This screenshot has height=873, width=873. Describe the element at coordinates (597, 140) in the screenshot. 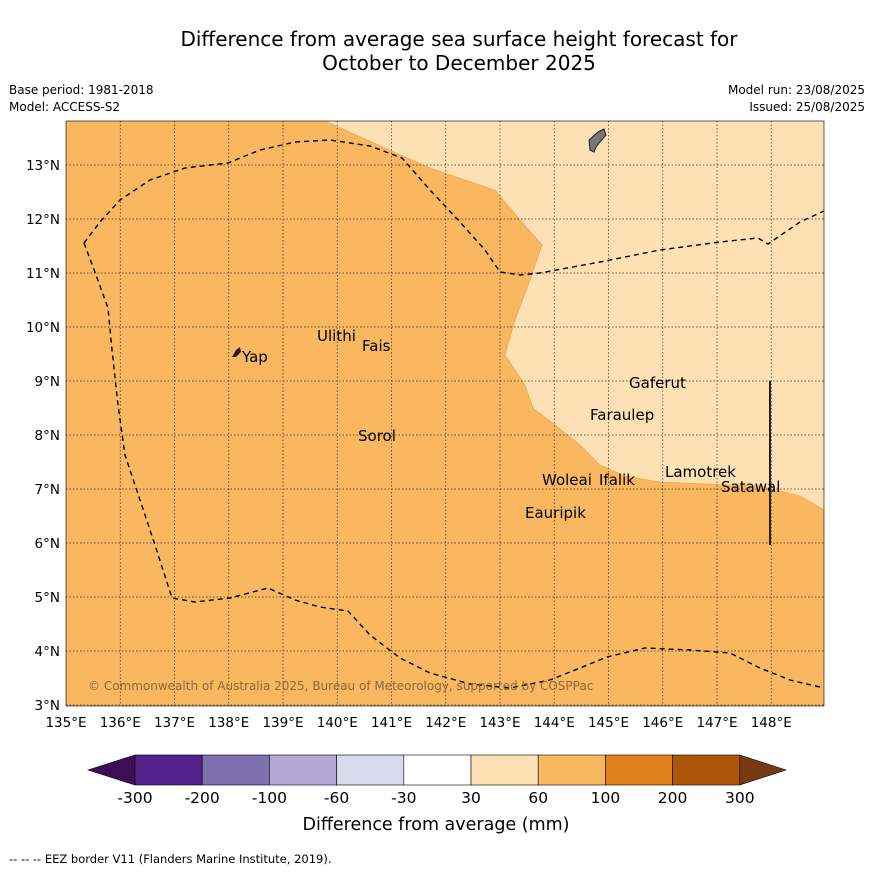

I see `guam-island` at that location.